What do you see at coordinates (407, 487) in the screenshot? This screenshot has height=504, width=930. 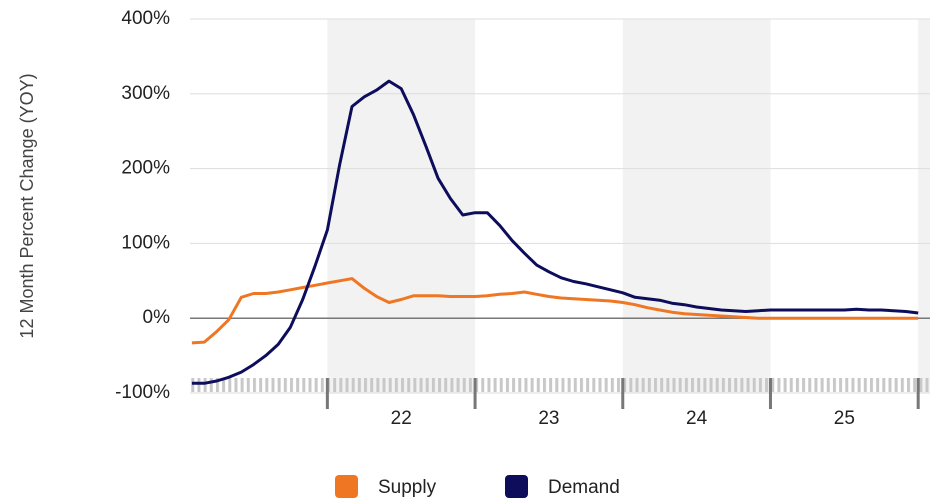 I see `legend-label: Supply` at bounding box center [407, 487].